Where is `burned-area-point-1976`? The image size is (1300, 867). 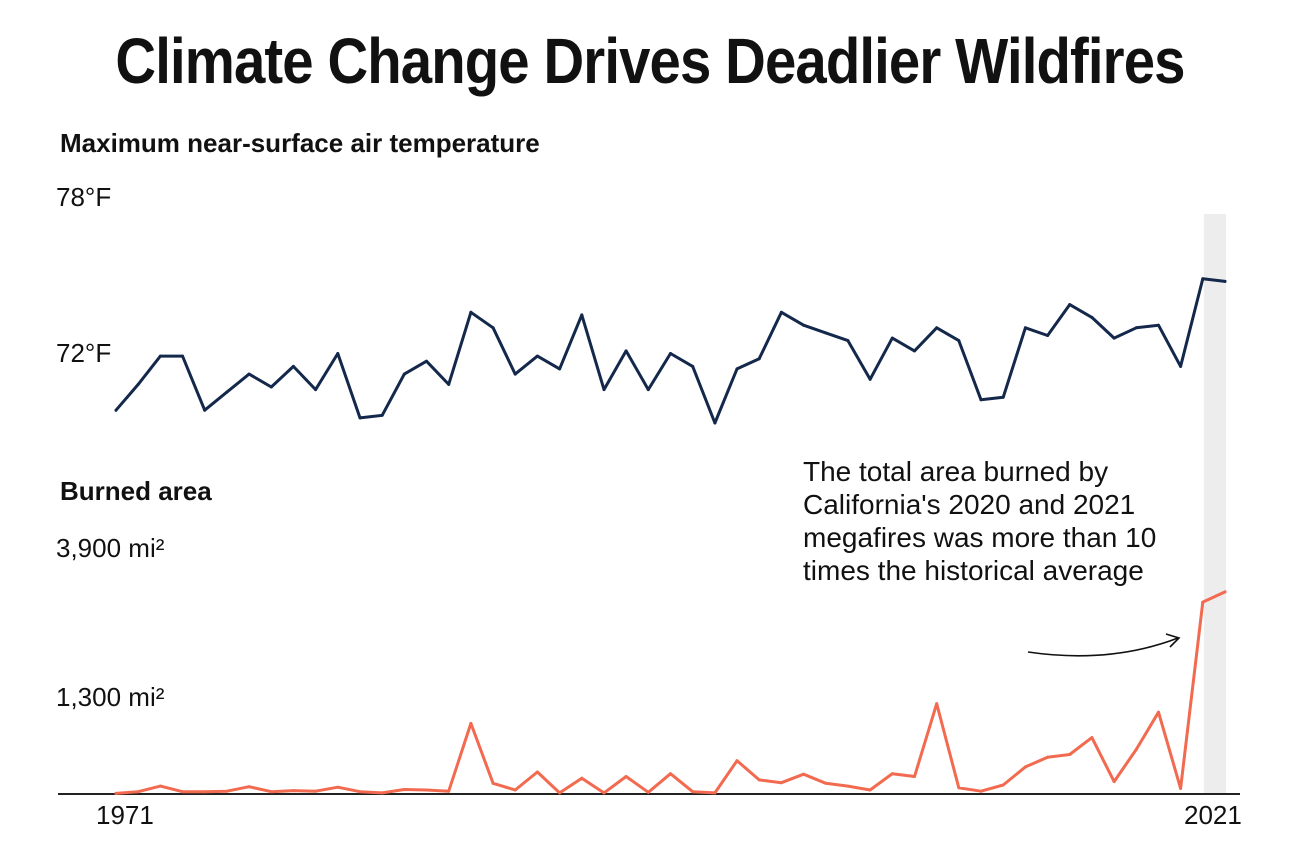 burned-area-point-1976 is located at coordinates (227, 791).